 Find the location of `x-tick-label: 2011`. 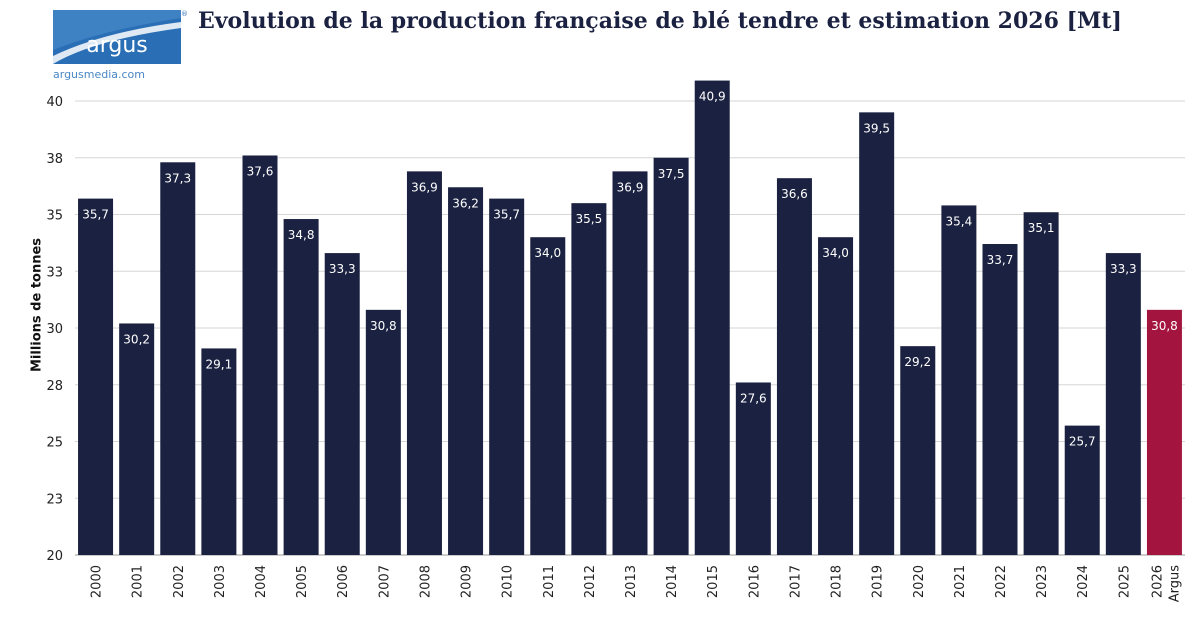

x-tick-label: 2011 is located at coordinates (549, 581).